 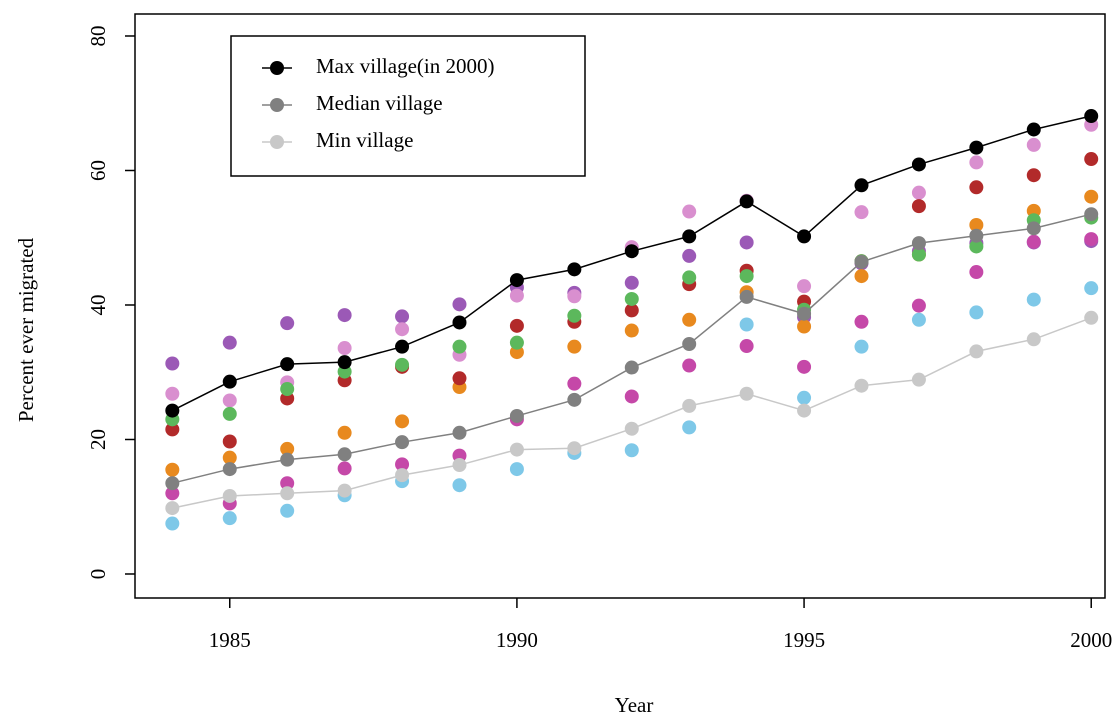 What do you see at coordinates (98, 439) in the screenshot?
I see `y-tick-label: 20` at bounding box center [98, 439].